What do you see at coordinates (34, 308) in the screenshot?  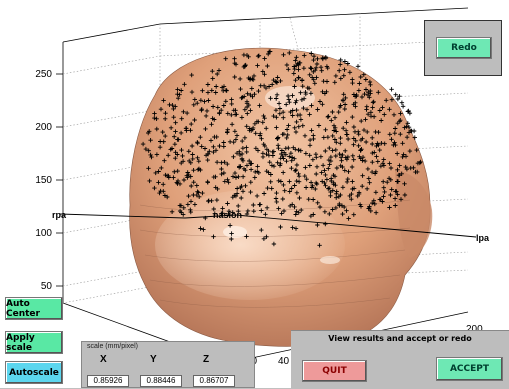 I see `auto-center-button: Auto Center` at bounding box center [34, 308].